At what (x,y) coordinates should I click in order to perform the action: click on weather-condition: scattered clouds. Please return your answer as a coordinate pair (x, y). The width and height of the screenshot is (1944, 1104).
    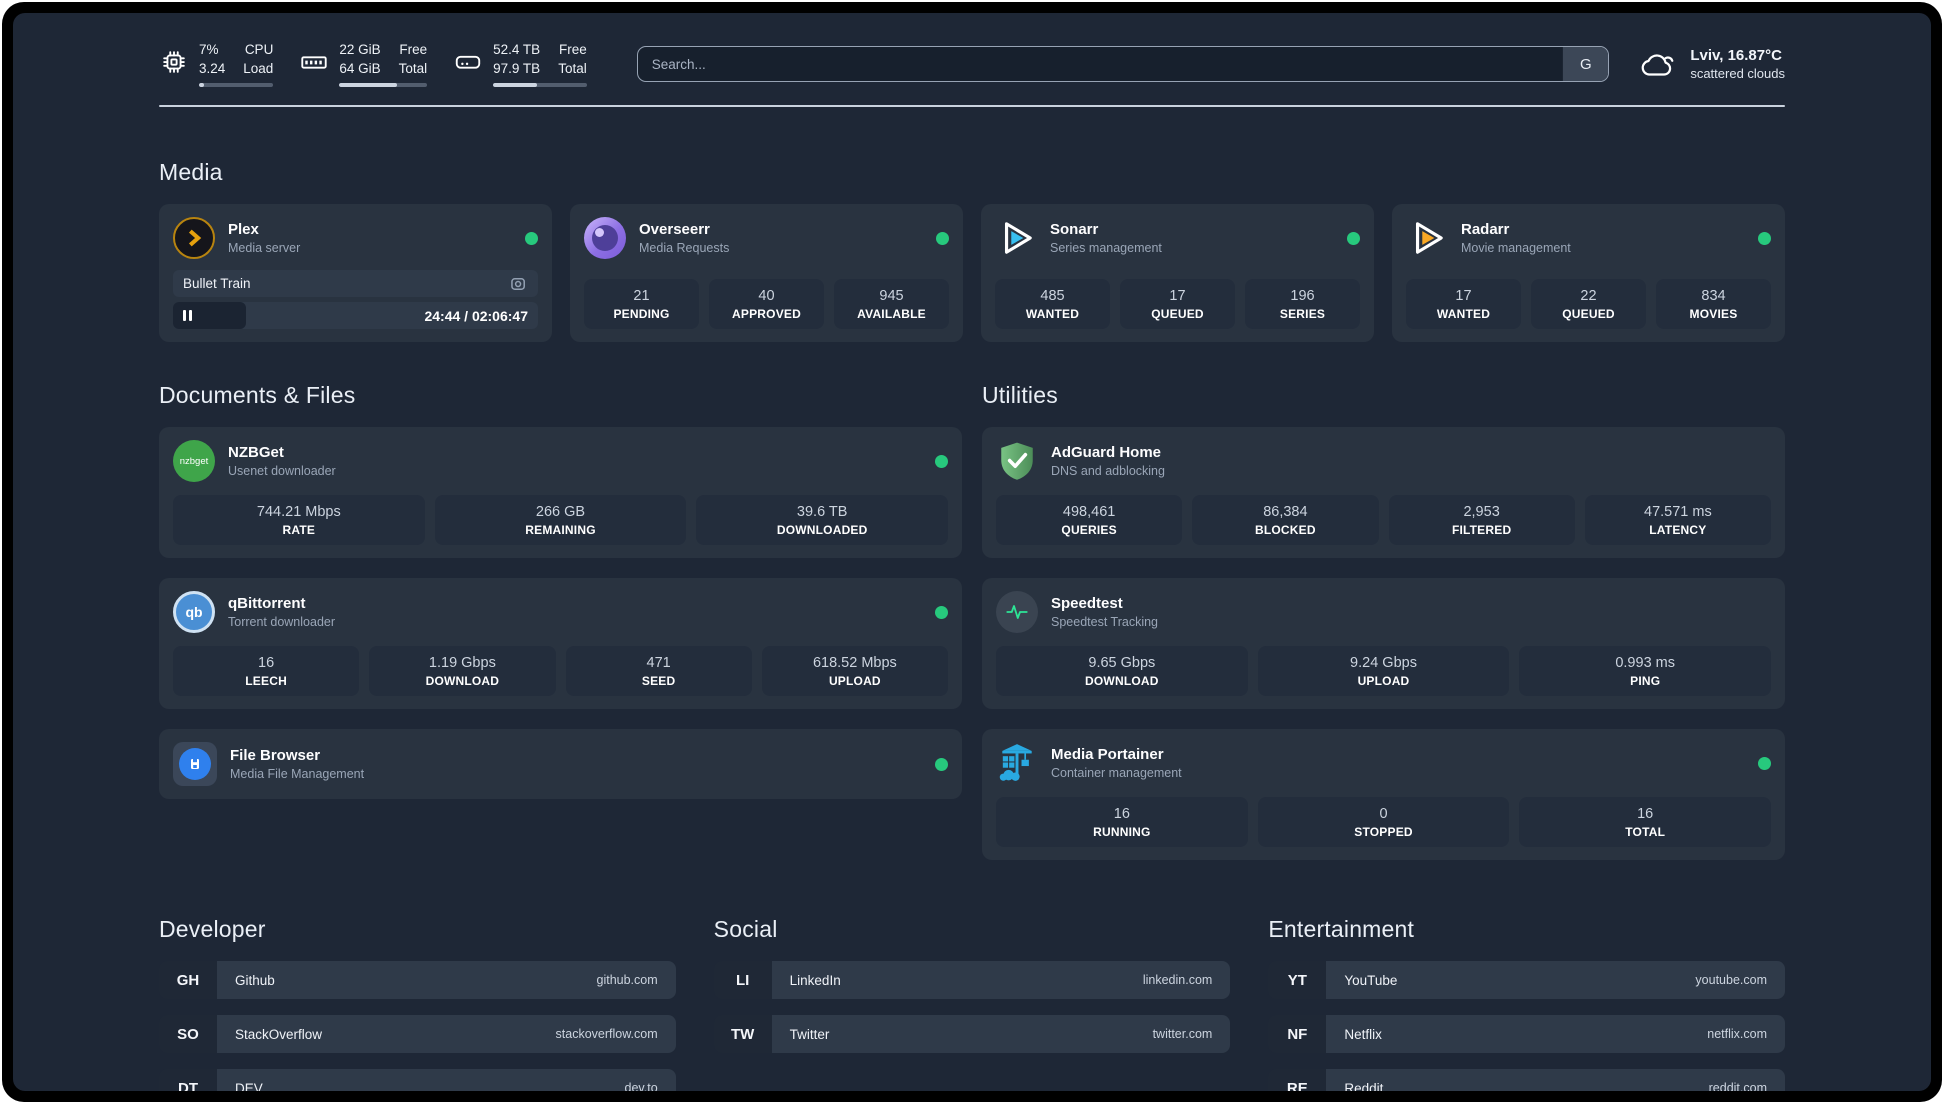
    Looking at the image, I should click on (1737, 73).